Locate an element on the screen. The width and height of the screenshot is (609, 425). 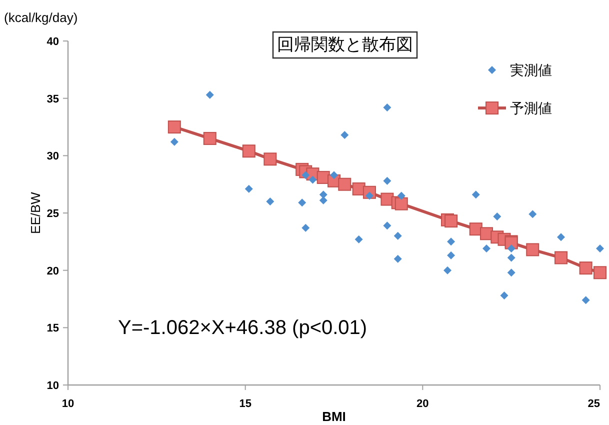
y-tick-label: 20 is located at coordinates (52, 271).